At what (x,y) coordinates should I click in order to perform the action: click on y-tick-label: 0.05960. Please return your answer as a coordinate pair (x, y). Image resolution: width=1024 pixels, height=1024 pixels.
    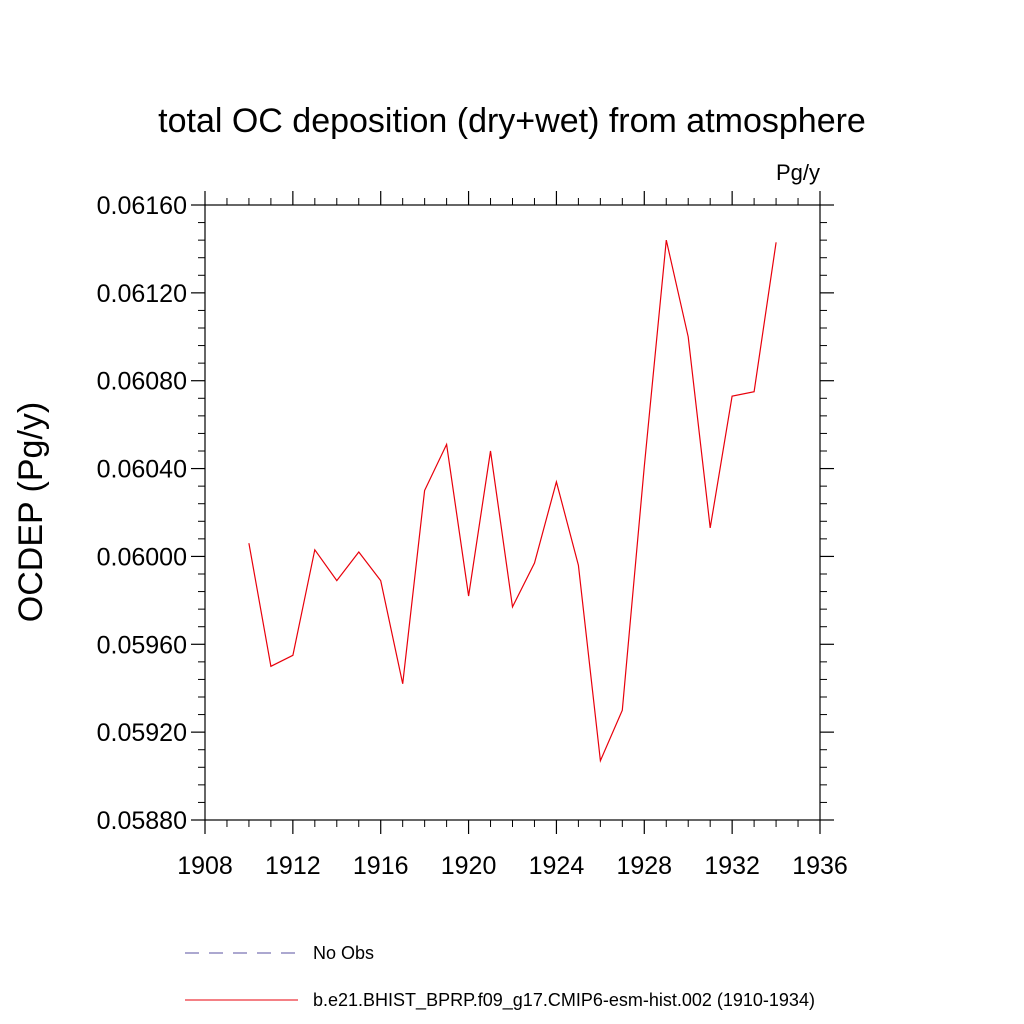
    Looking at the image, I should click on (142, 645).